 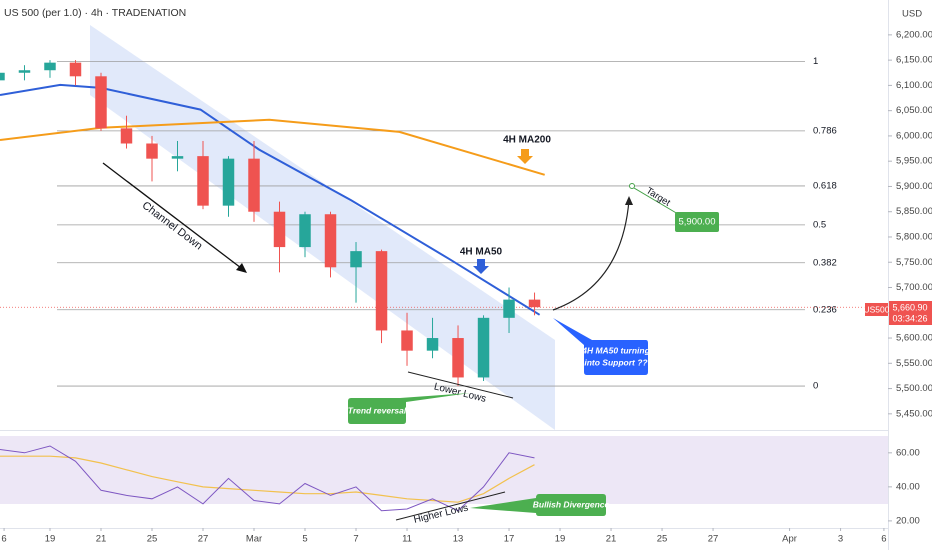 What do you see at coordinates (591, 255) in the screenshot?
I see `projection-arrow` at bounding box center [591, 255].